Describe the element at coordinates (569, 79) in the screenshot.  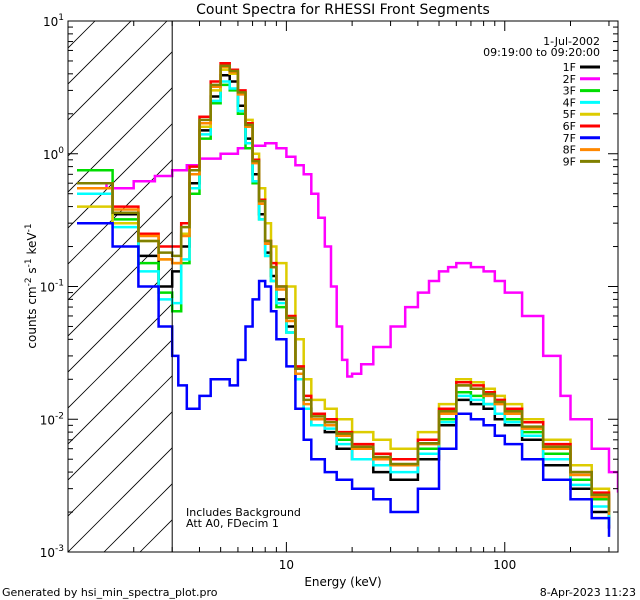
I see `legend-label-2F: 2F` at that location.